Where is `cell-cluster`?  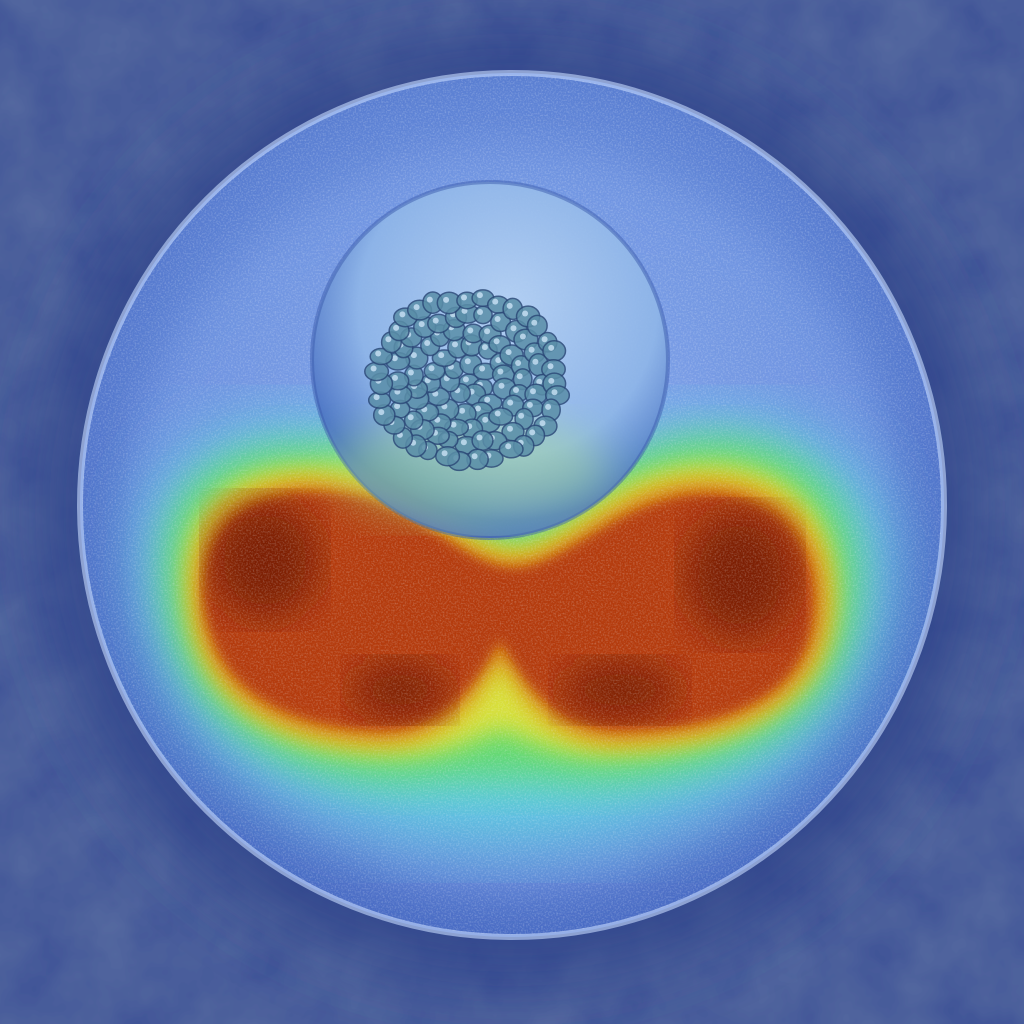 cell-cluster is located at coordinates (467, 380).